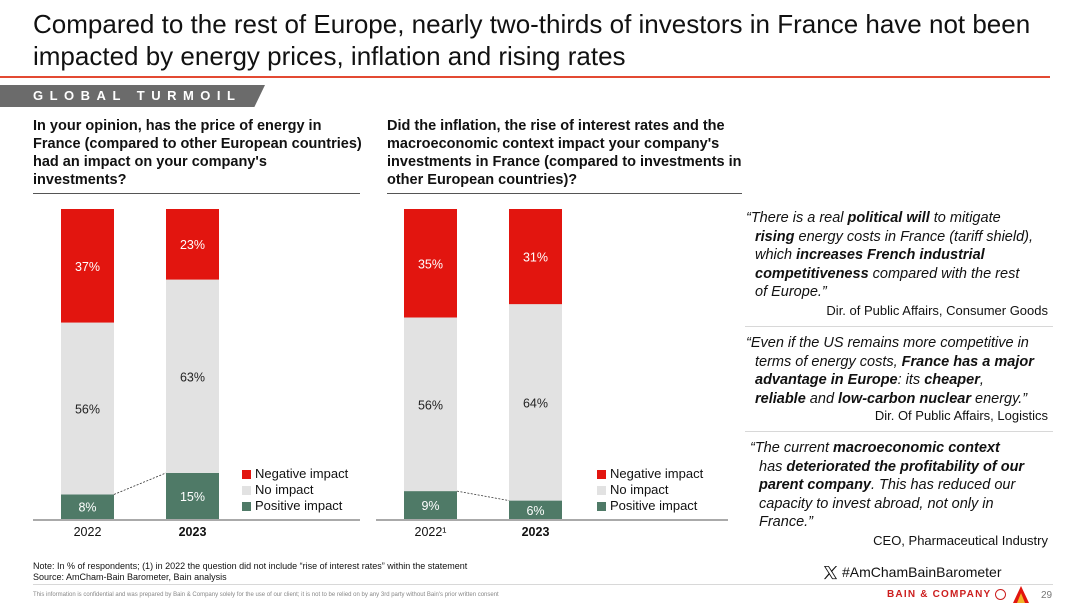  I want to click on quote-line: reliable and low-carbon nuclear energy.”, so click(891, 398).